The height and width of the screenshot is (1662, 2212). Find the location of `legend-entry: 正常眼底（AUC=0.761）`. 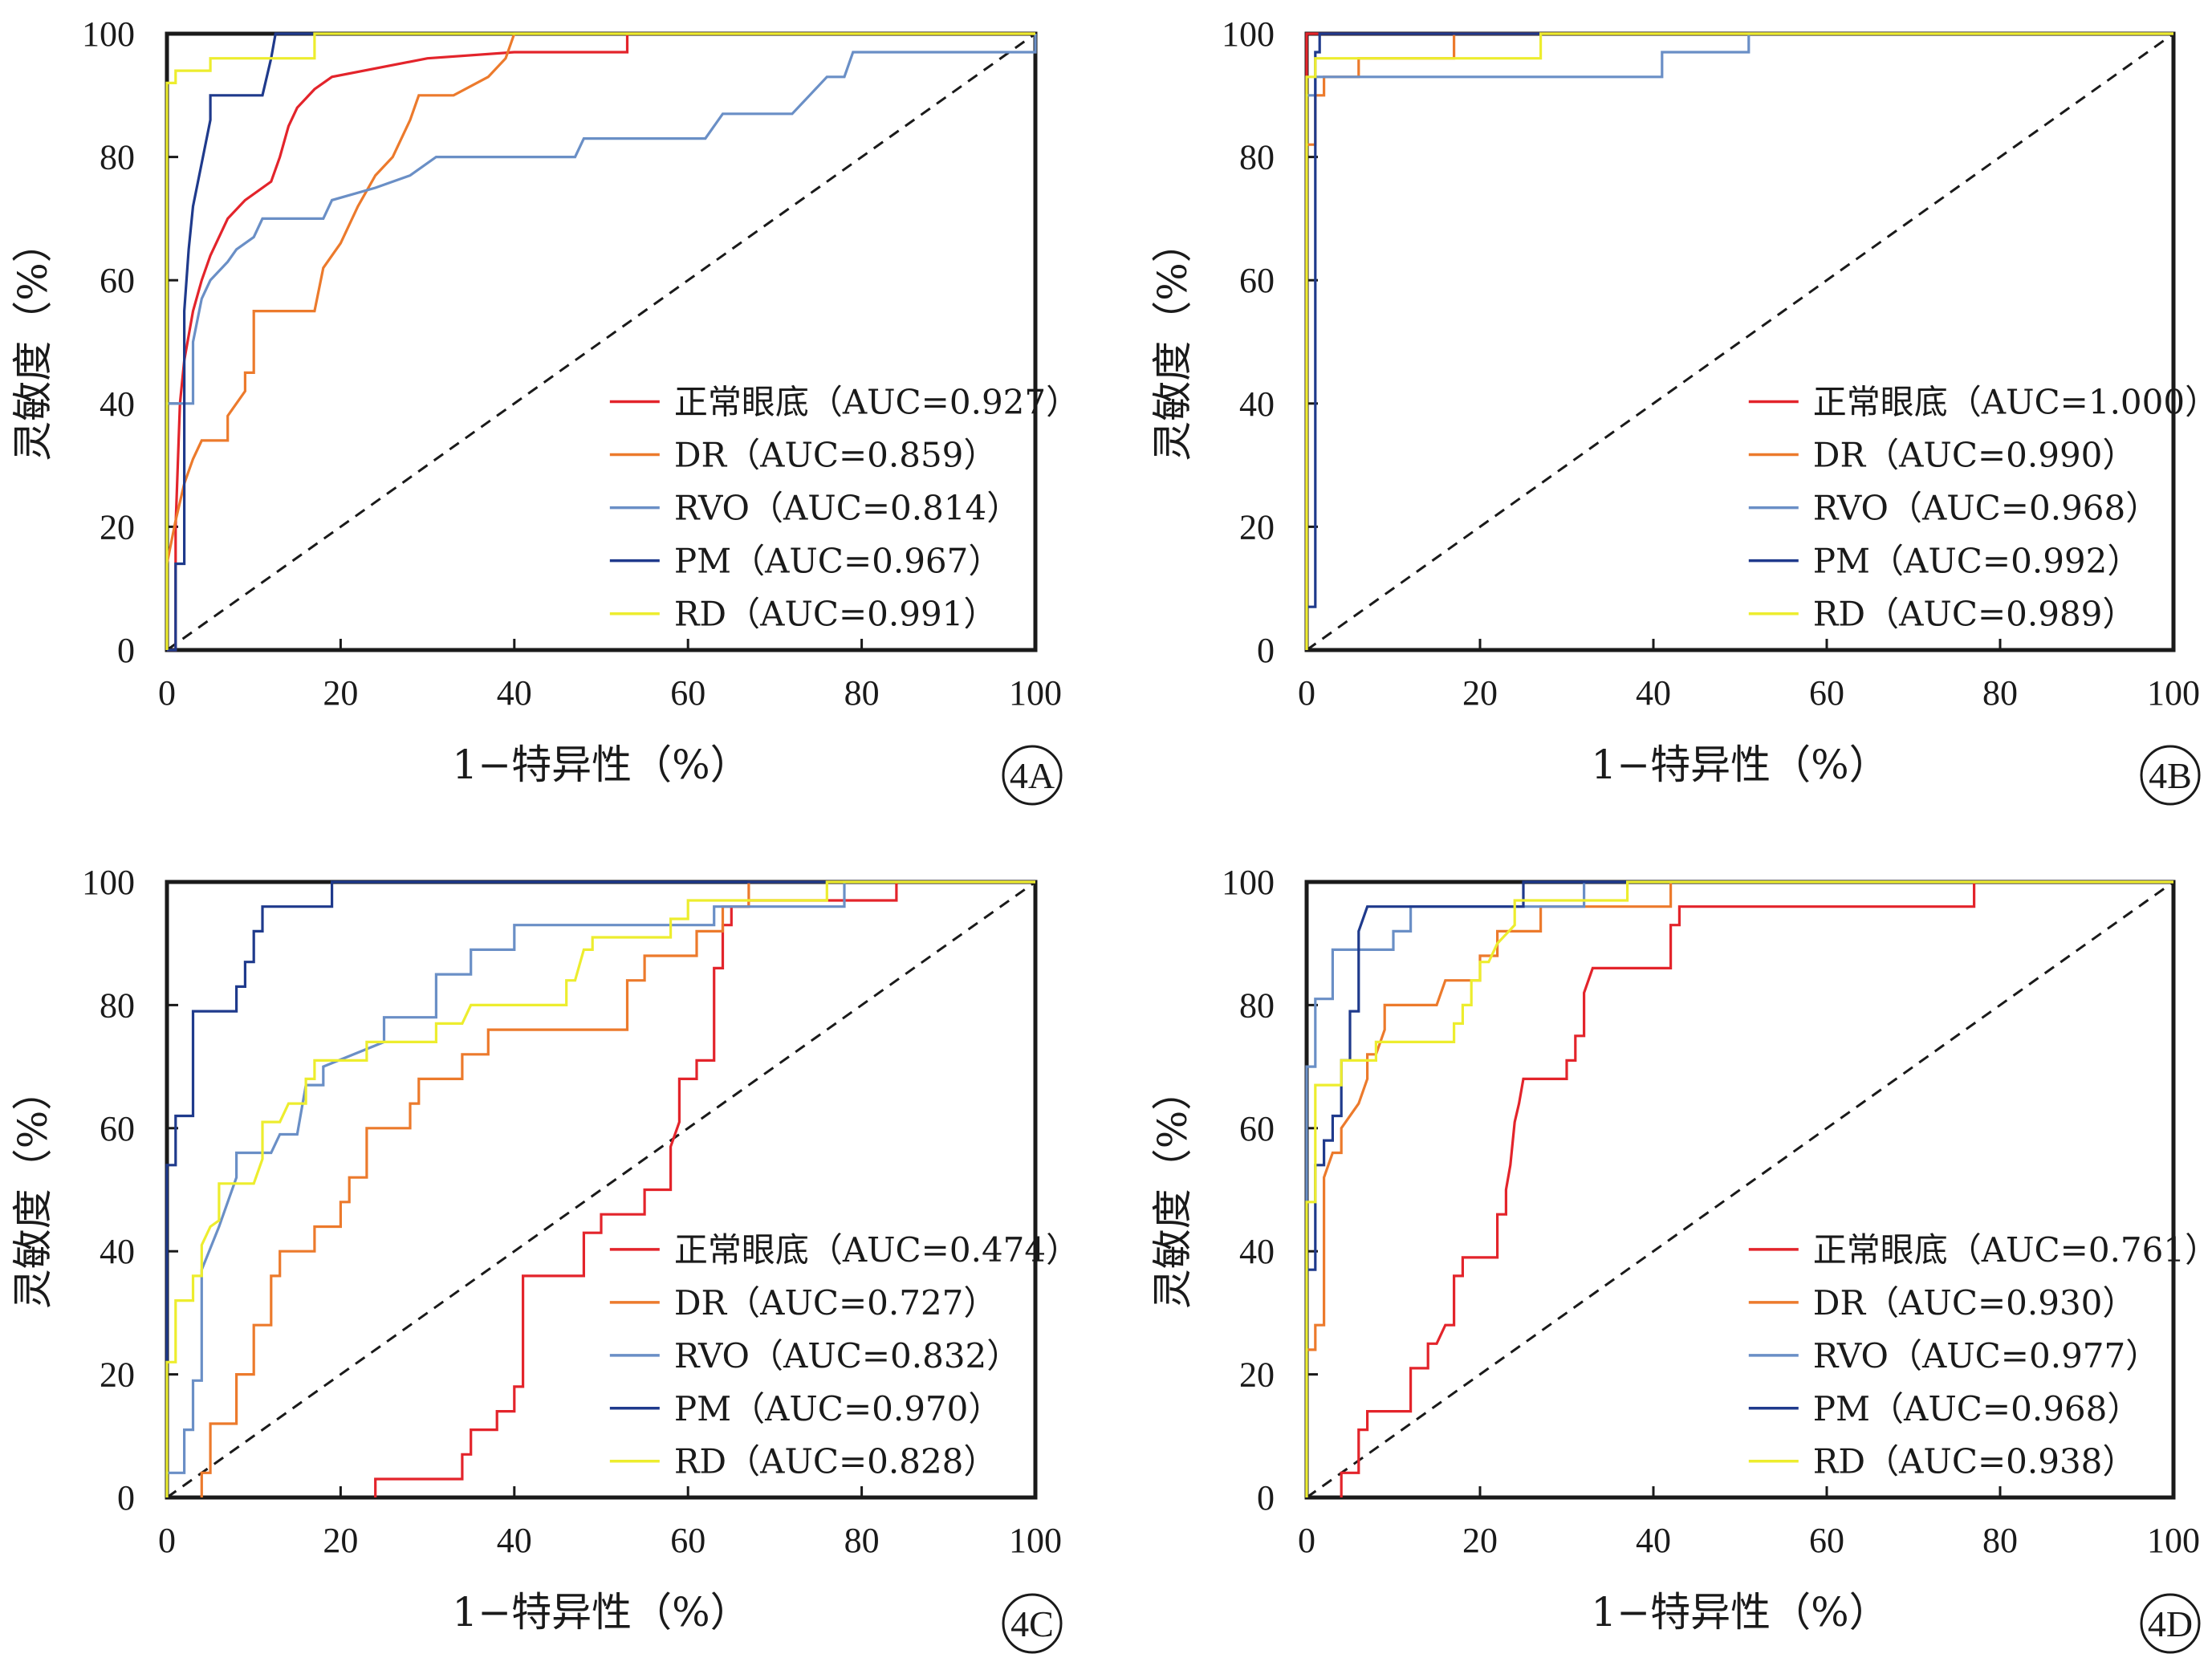

legend-entry: 正常眼底（AUC=0.761） is located at coordinates (2013, 1250).